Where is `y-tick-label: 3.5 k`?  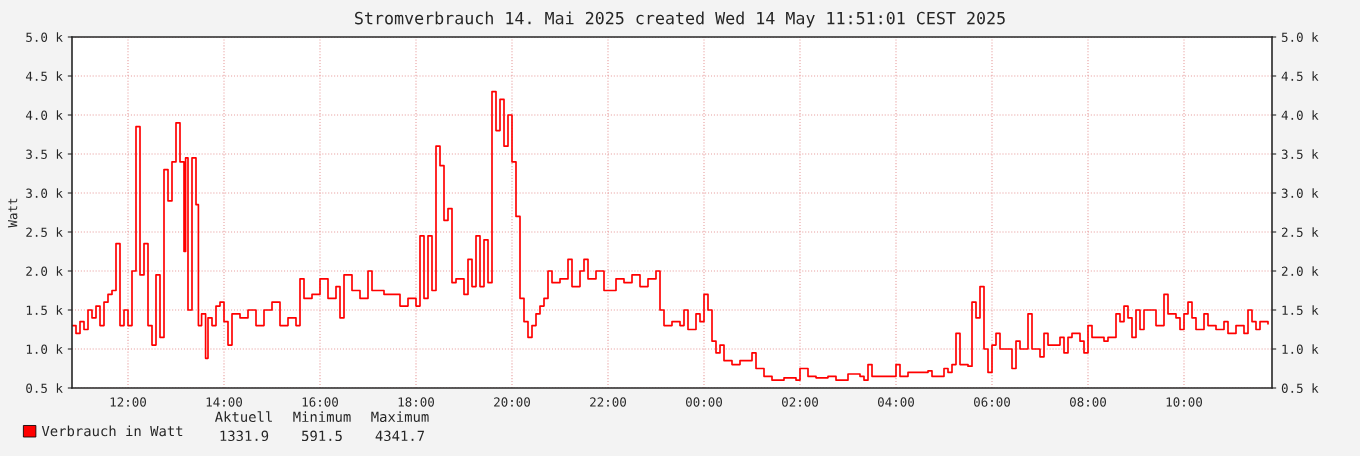 y-tick-label: 3.5 k is located at coordinates (44, 154).